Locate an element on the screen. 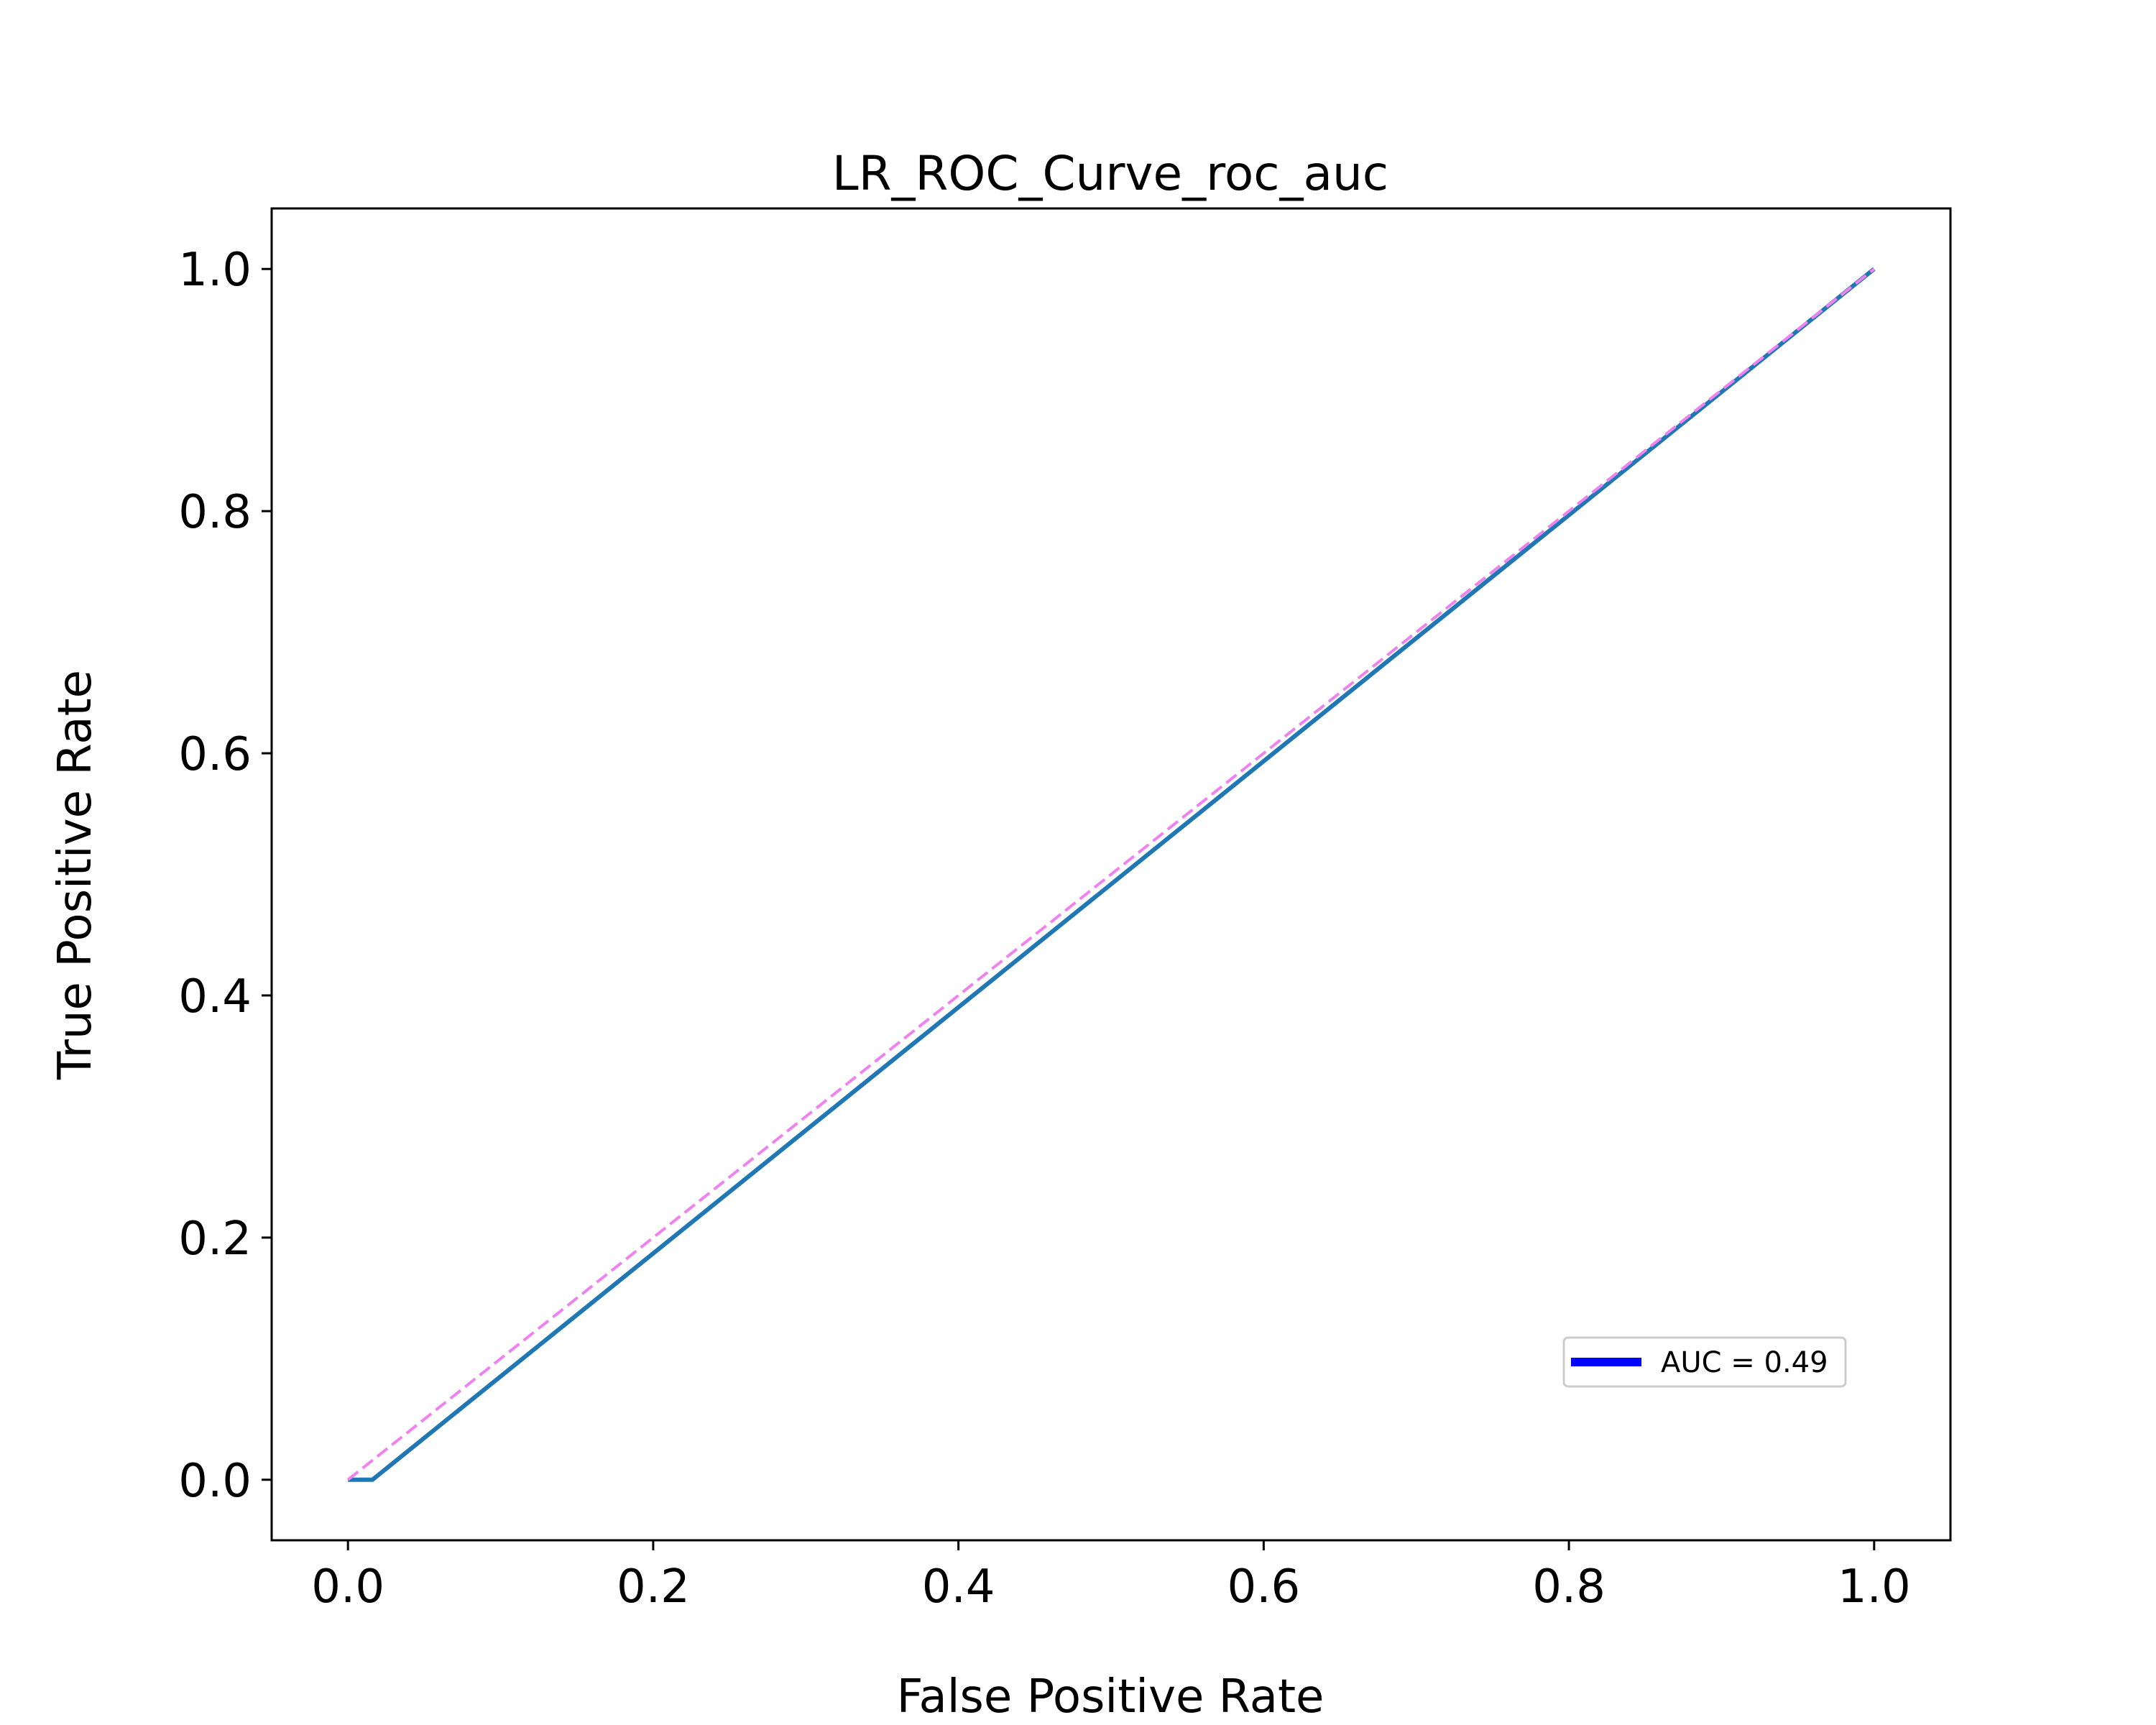  legend-box is located at coordinates (1705, 1362).